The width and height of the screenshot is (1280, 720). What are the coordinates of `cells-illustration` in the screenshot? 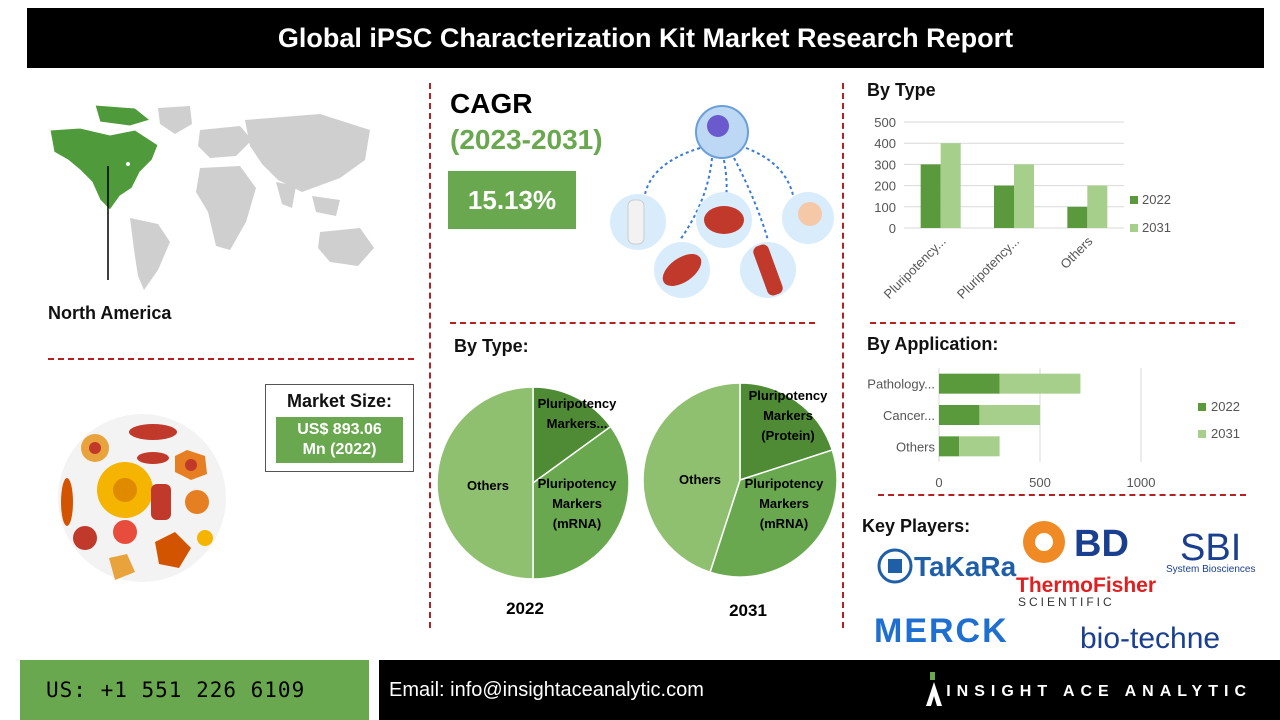 It's located at (142, 498).